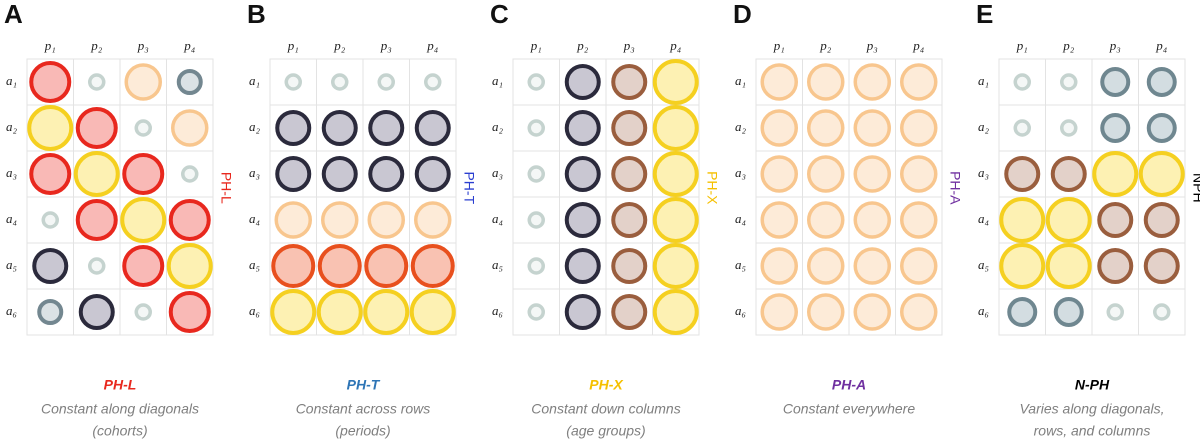  Describe the element at coordinates (1092, 431) in the screenshot. I see `panel-description: rows, and columns` at that location.